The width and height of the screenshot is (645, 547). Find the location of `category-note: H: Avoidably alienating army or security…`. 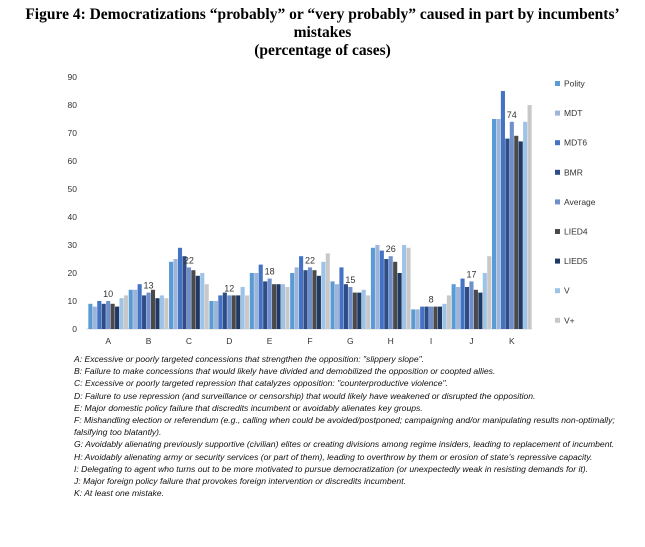

category-note: H: Avoidably alienating army or security… is located at coordinates (333, 456).